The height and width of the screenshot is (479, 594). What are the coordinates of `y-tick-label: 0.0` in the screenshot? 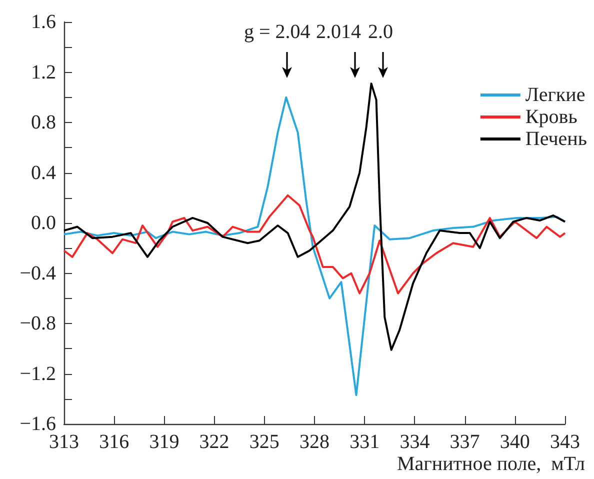 It's located at (43, 223).